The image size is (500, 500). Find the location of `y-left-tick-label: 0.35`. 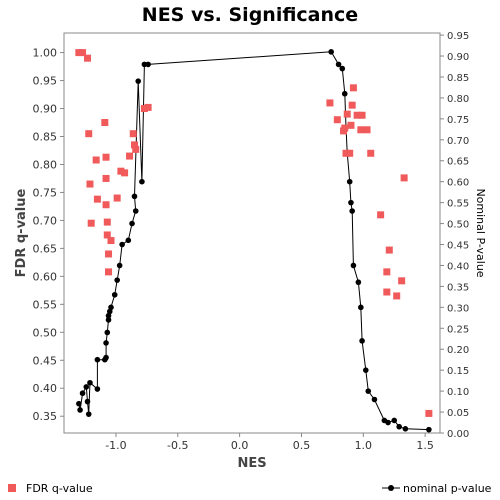

y-left-tick-label: 0.35 is located at coordinates (45, 416).